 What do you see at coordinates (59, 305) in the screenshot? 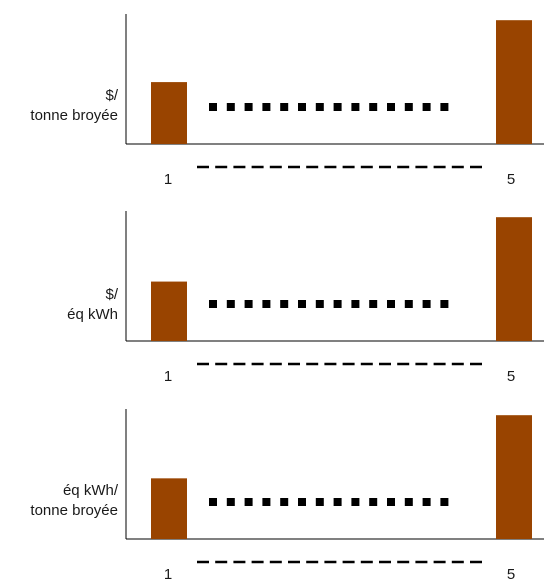
I see `y-axis-label: $/ éq kWh` at bounding box center [59, 305].